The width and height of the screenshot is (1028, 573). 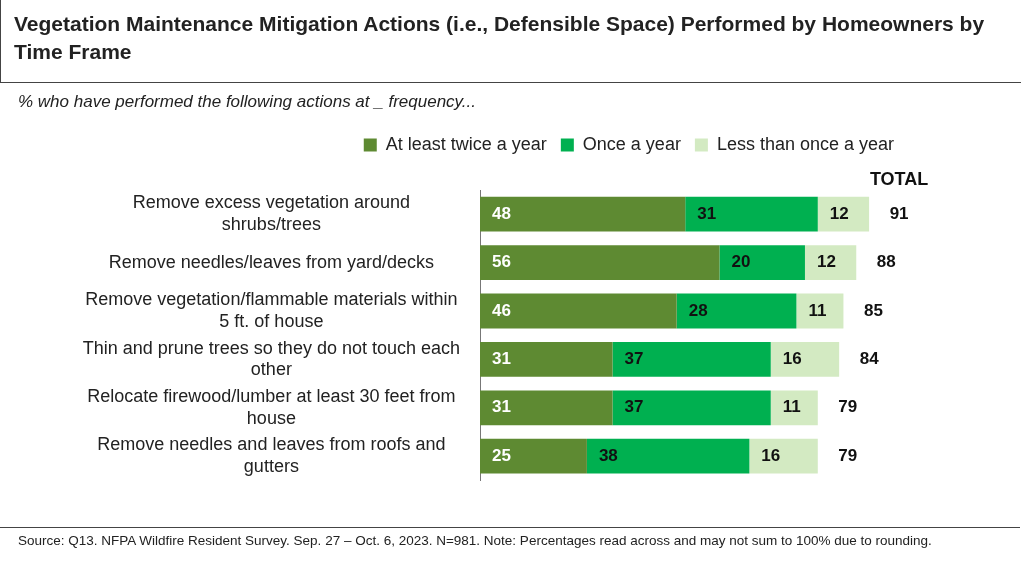 I want to click on source-note: Source: Q13. NFPA Wildfire Resident Survey. Sep. 27 – Oct. 6, 2023. N=981. Note: Percentages read across and may not sum to 100% due to rounding., so click(x=510, y=538).